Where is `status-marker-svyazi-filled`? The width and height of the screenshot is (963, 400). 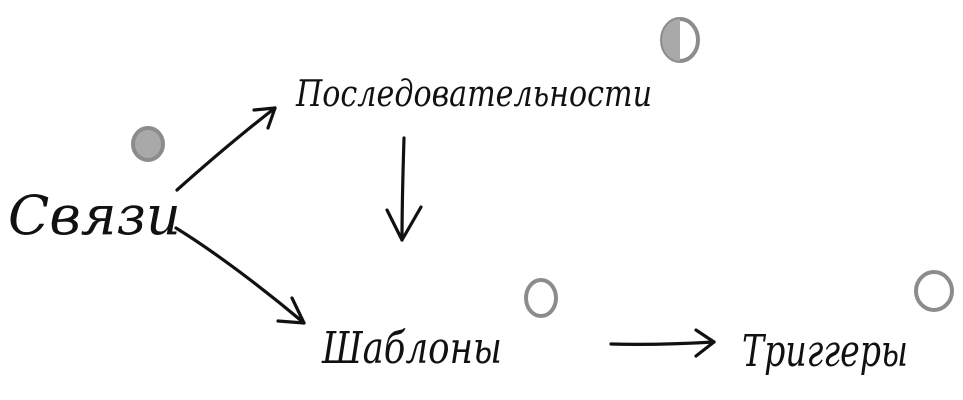
status-marker-svyazi-filled is located at coordinates (148, 144).